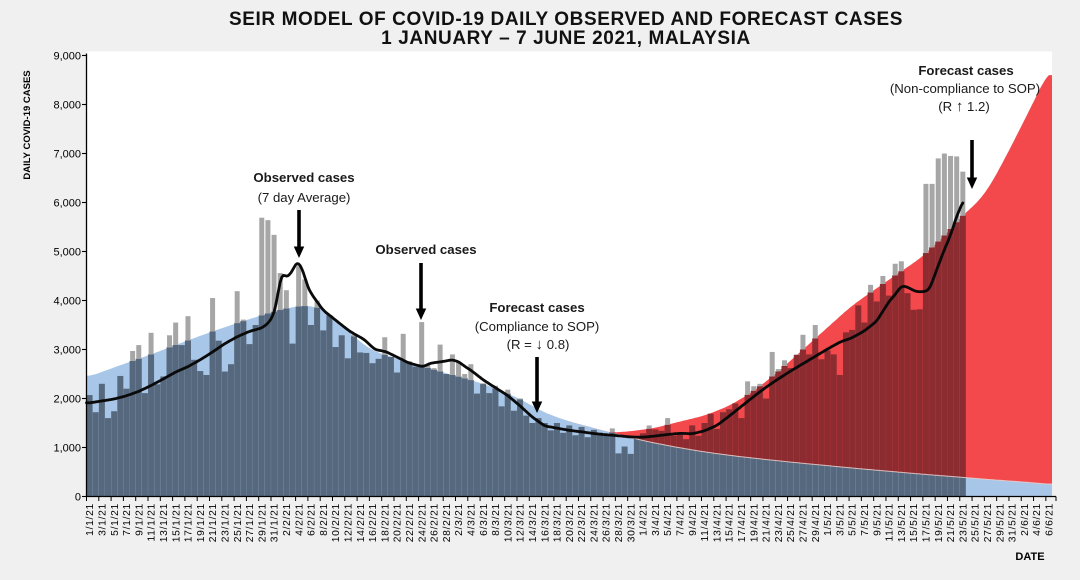 The image size is (1080, 580). What do you see at coordinates (914, 522) in the screenshot?
I see `svg-text: 15/5/21` at bounding box center [914, 522].